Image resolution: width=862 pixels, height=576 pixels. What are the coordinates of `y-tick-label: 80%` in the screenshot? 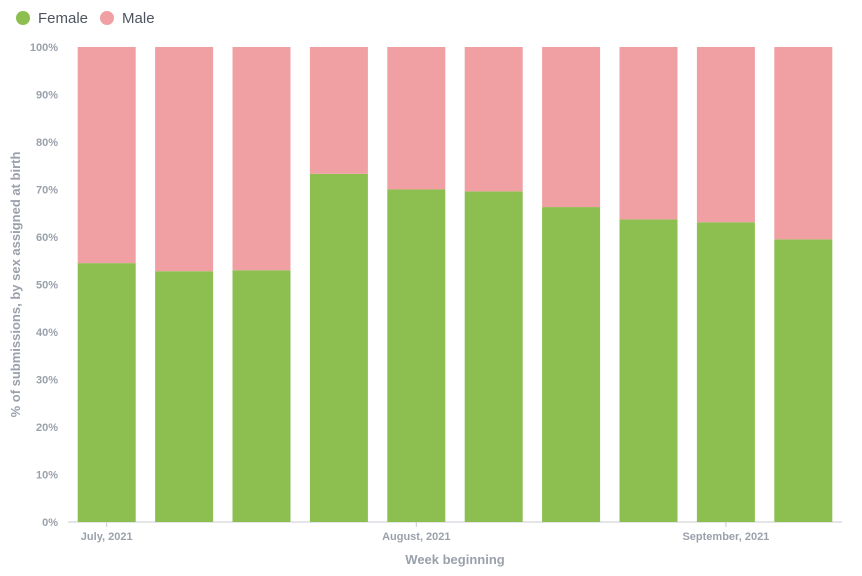 It's located at (47, 143).